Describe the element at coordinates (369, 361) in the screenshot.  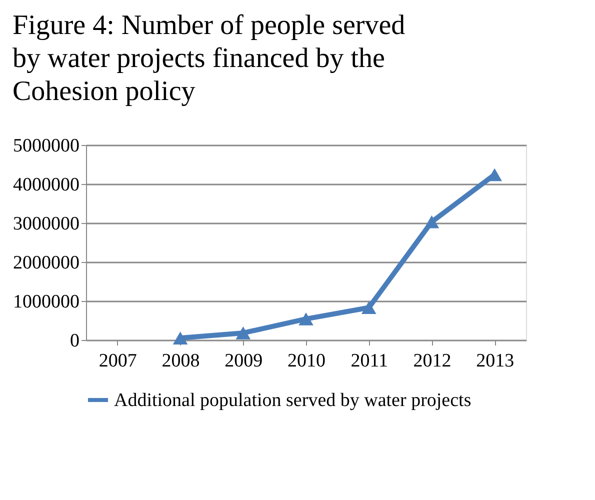
I see `x-tick-label: 2011` at that location.